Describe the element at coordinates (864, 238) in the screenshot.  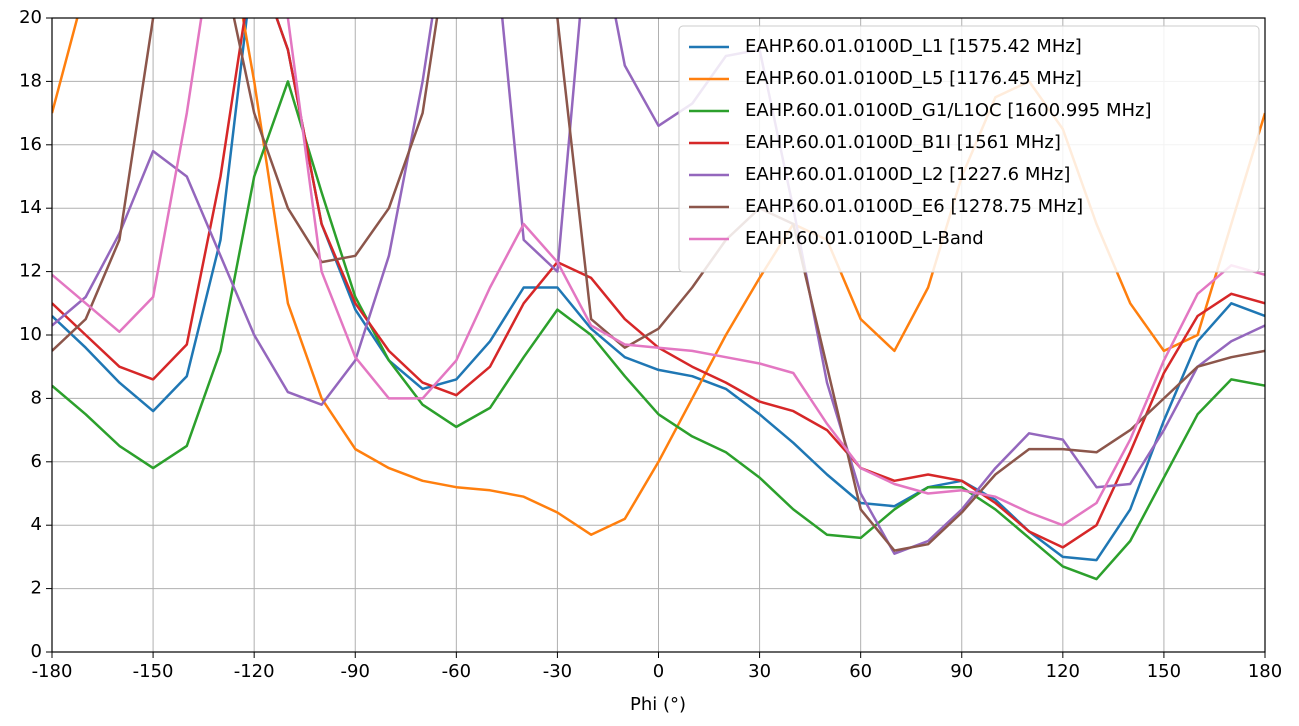
I see `legend-label: EAHP.60.01.0100D_L-Band` at that location.